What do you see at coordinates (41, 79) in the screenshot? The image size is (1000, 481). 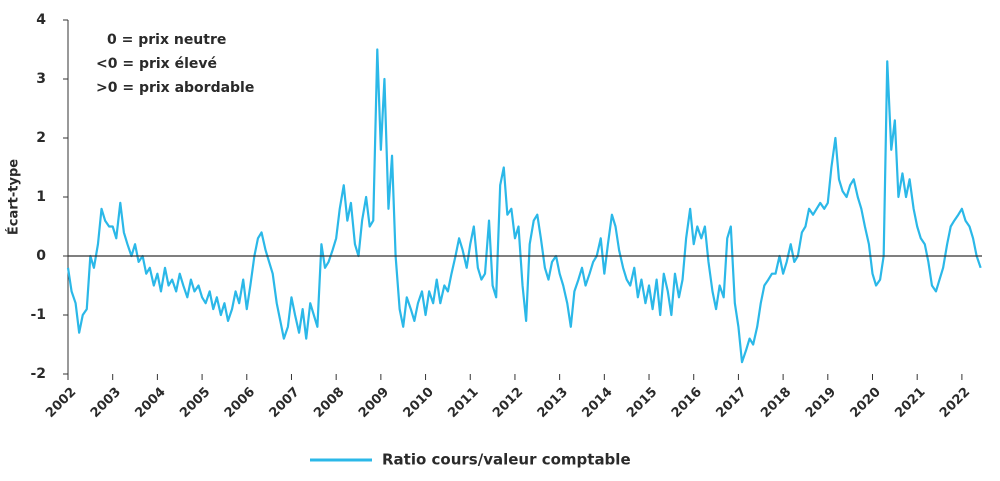 I see `y-tick-label: 3` at bounding box center [41, 79].